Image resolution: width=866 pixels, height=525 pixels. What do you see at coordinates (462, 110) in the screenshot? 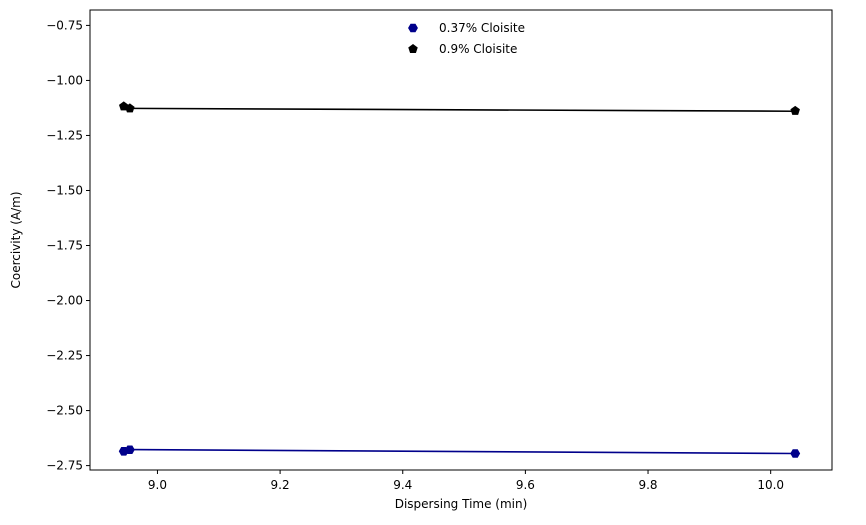
I see `series-2-fit-line` at bounding box center [462, 110].